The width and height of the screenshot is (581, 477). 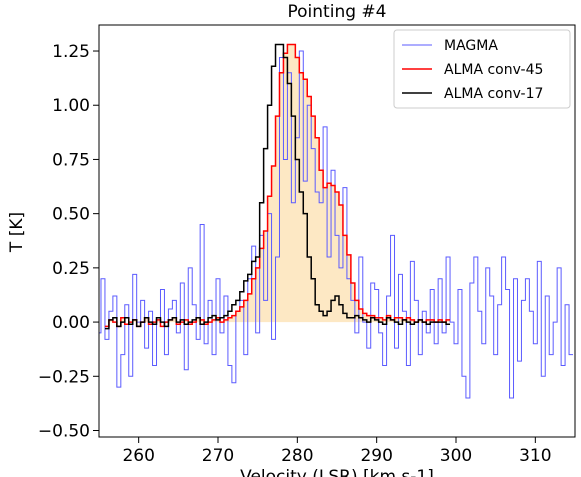 What do you see at coordinates (376, 456) in the screenshot?
I see `x-tick-label: 290` at bounding box center [376, 456].